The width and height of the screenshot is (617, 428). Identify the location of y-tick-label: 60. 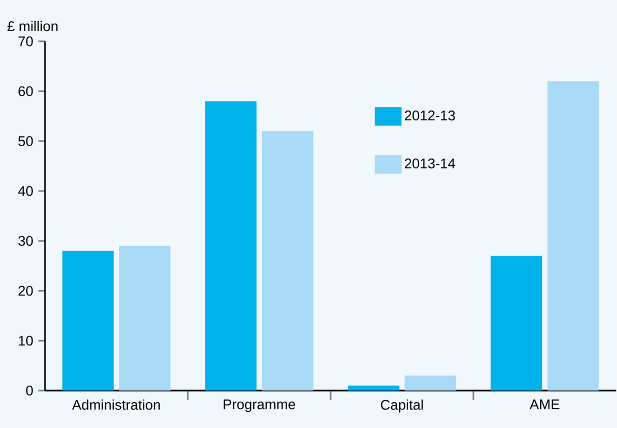
(25, 91).